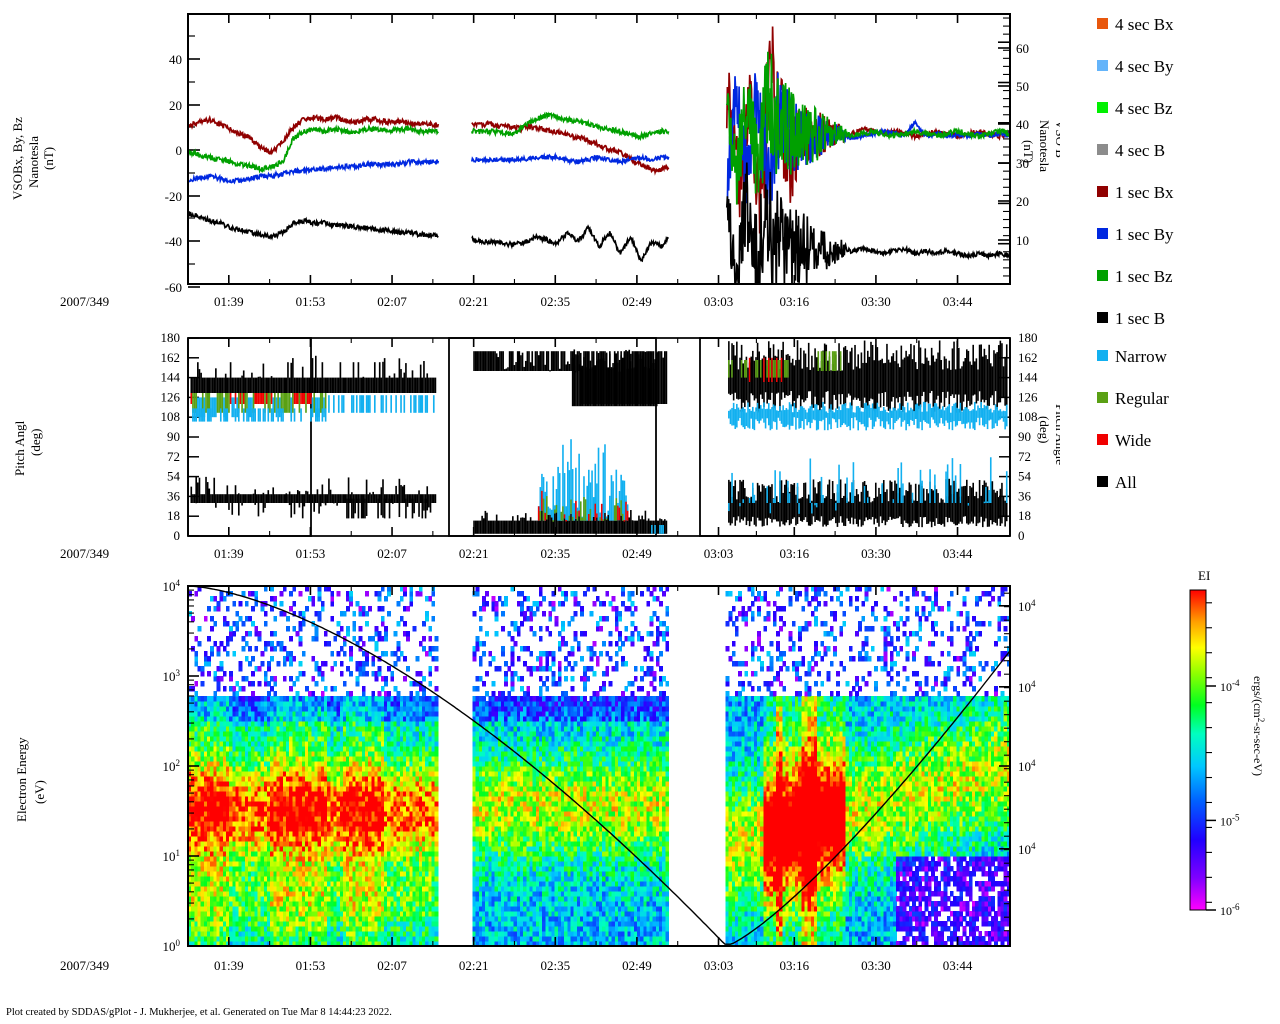  What do you see at coordinates (1025, 495) in the screenshot?
I see `panel2-ytick-right: 36` at bounding box center [1025, 495].